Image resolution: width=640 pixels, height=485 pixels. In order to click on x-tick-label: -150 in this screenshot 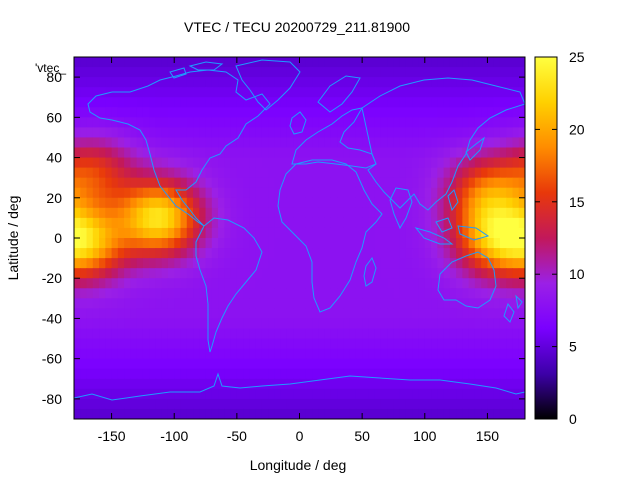, I will do `click(112, 436)`.